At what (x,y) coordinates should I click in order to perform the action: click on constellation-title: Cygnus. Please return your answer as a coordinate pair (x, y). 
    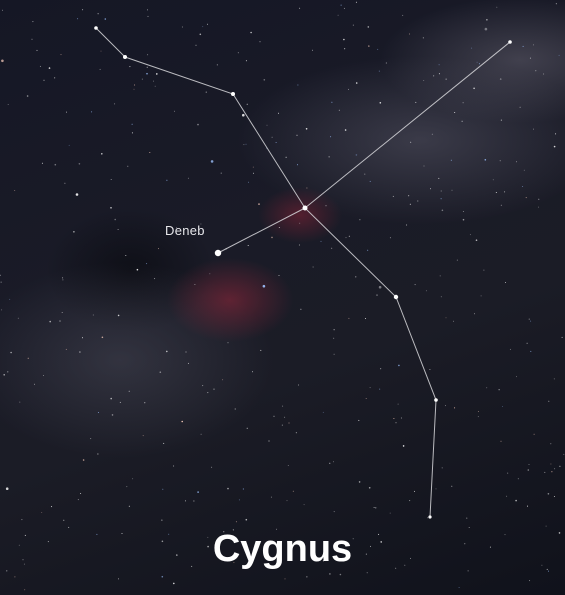
    Looking at the image, I should click on (282, 549).